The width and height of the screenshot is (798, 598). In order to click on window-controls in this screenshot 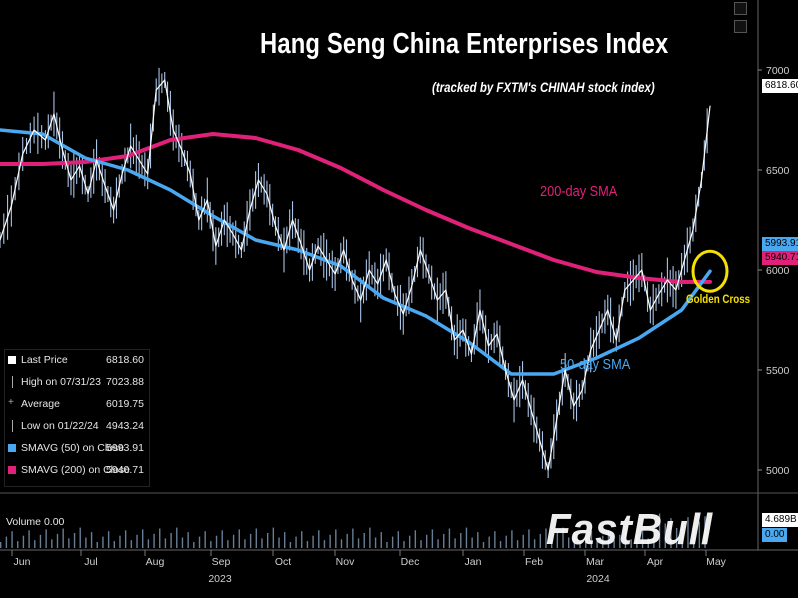, I will do `click(741, 18)`.